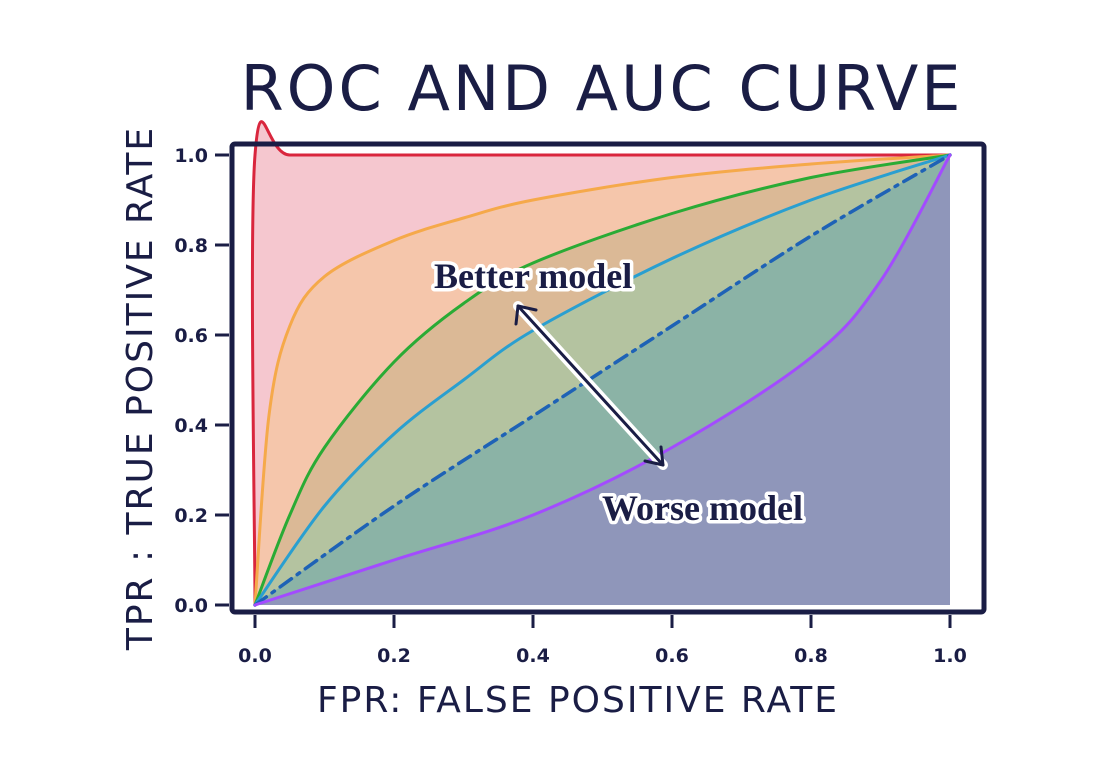 The width and height of the screenshot is (1116, 774). I want to click on x-tick-label: 1.0, so click(950, 656).